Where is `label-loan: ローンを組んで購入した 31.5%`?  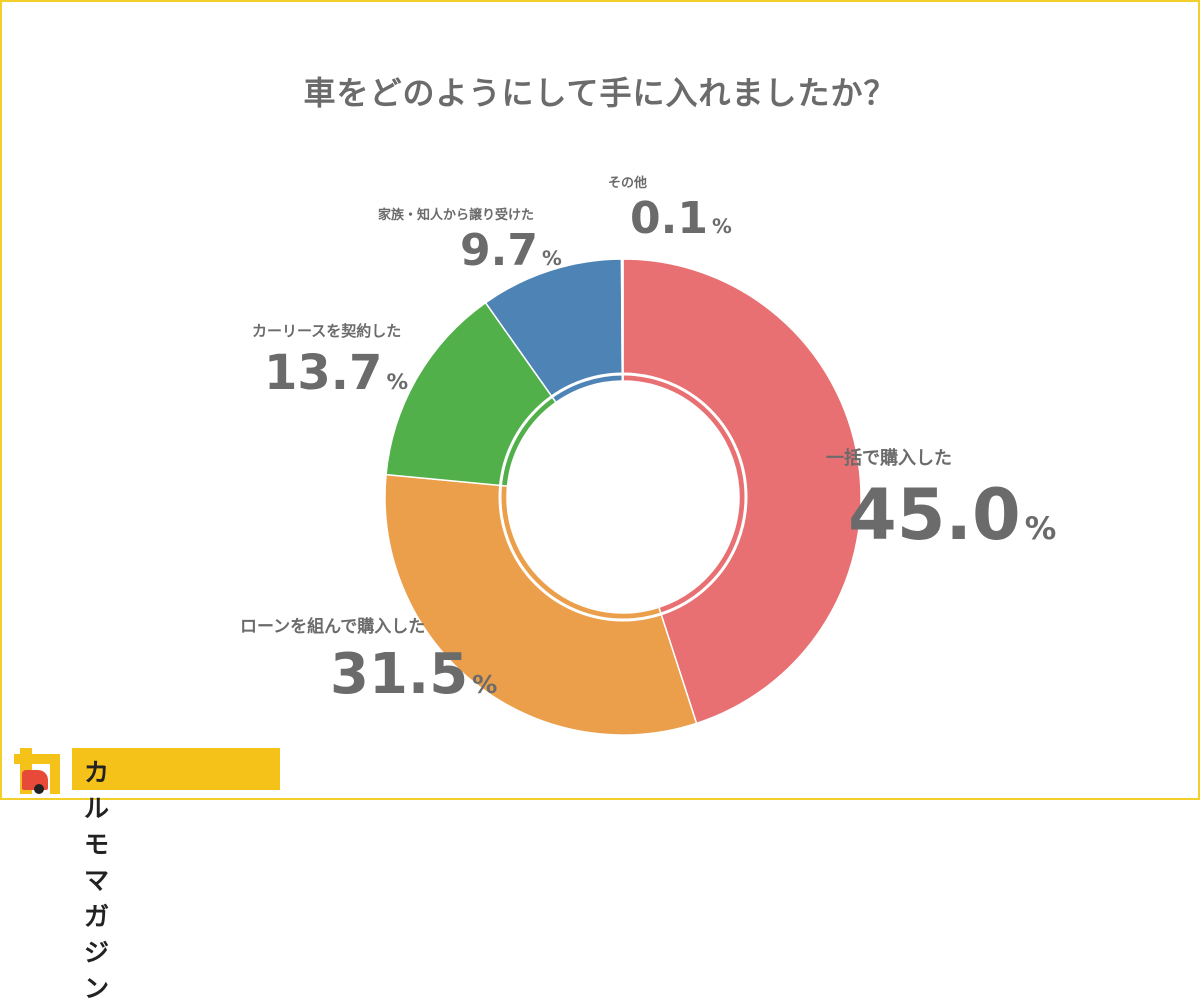
label-loan: ローンを組んで購入した 31.5% is located at coordinates (368, 657).